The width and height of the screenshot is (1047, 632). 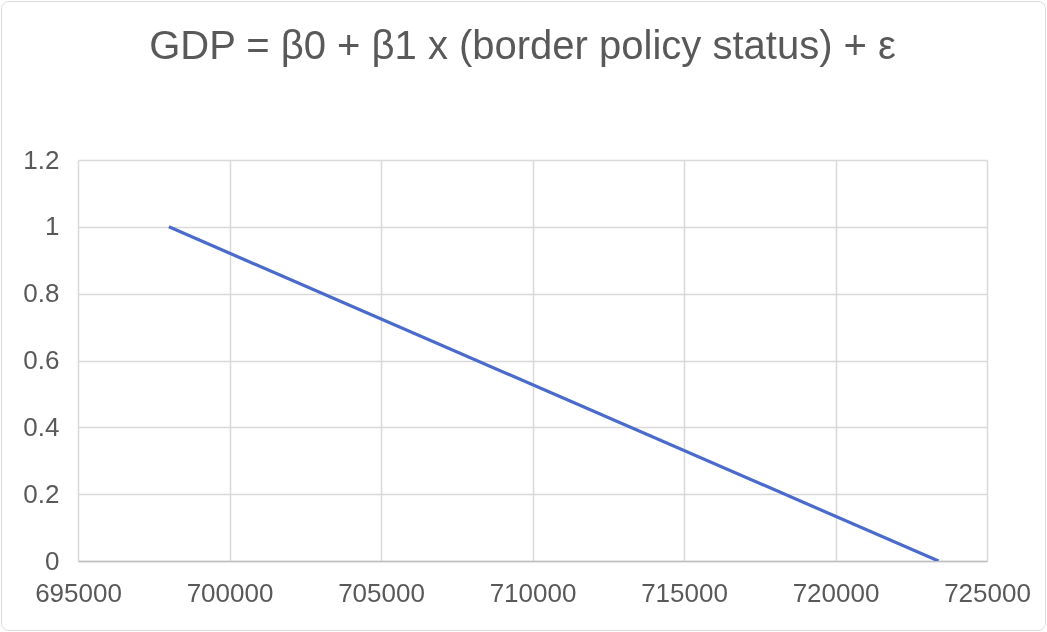 What do you see at coordinates (41, 426) in the screenshot?
I see `y-tick-label: 0.4` at bounding box center [41, 426].